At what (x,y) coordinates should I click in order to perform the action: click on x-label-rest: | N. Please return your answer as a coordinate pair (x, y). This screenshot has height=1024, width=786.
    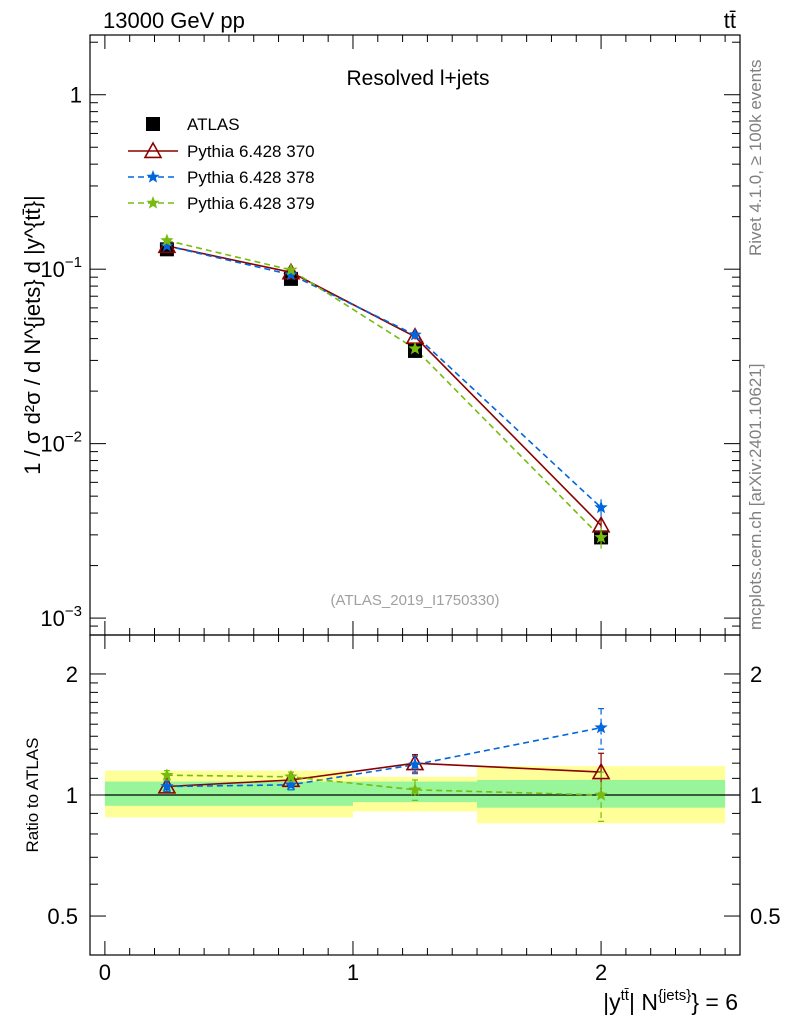
    Looking at the image, I should click on (643, 1002).